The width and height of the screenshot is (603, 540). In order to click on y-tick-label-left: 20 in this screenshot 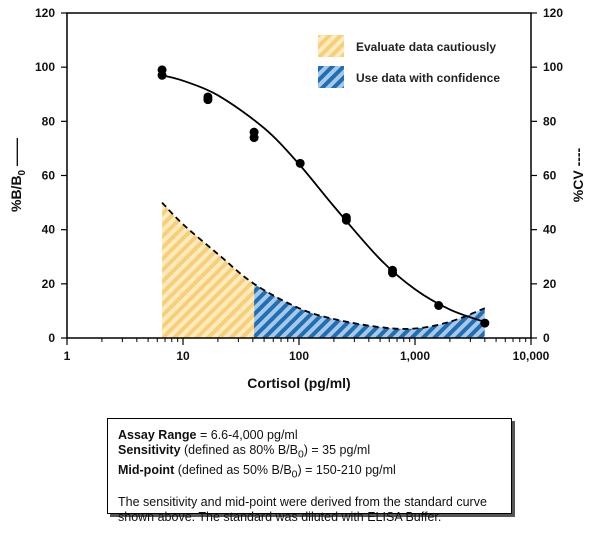, I will do `click(49, 284)`.